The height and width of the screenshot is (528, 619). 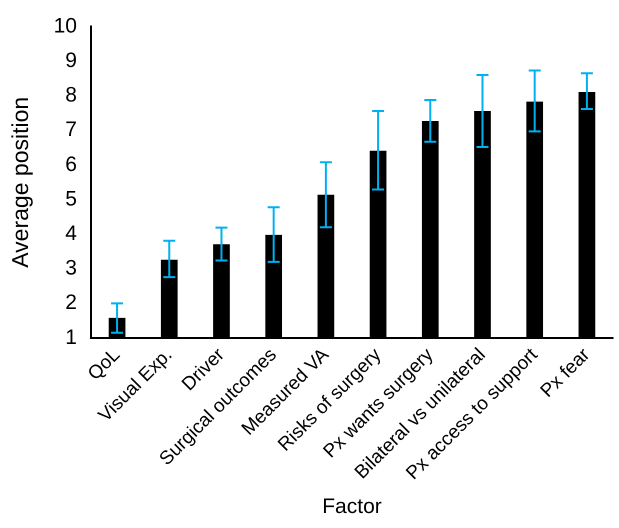 I want to click on y-tick-label: 9, so click(x=71, y=60).